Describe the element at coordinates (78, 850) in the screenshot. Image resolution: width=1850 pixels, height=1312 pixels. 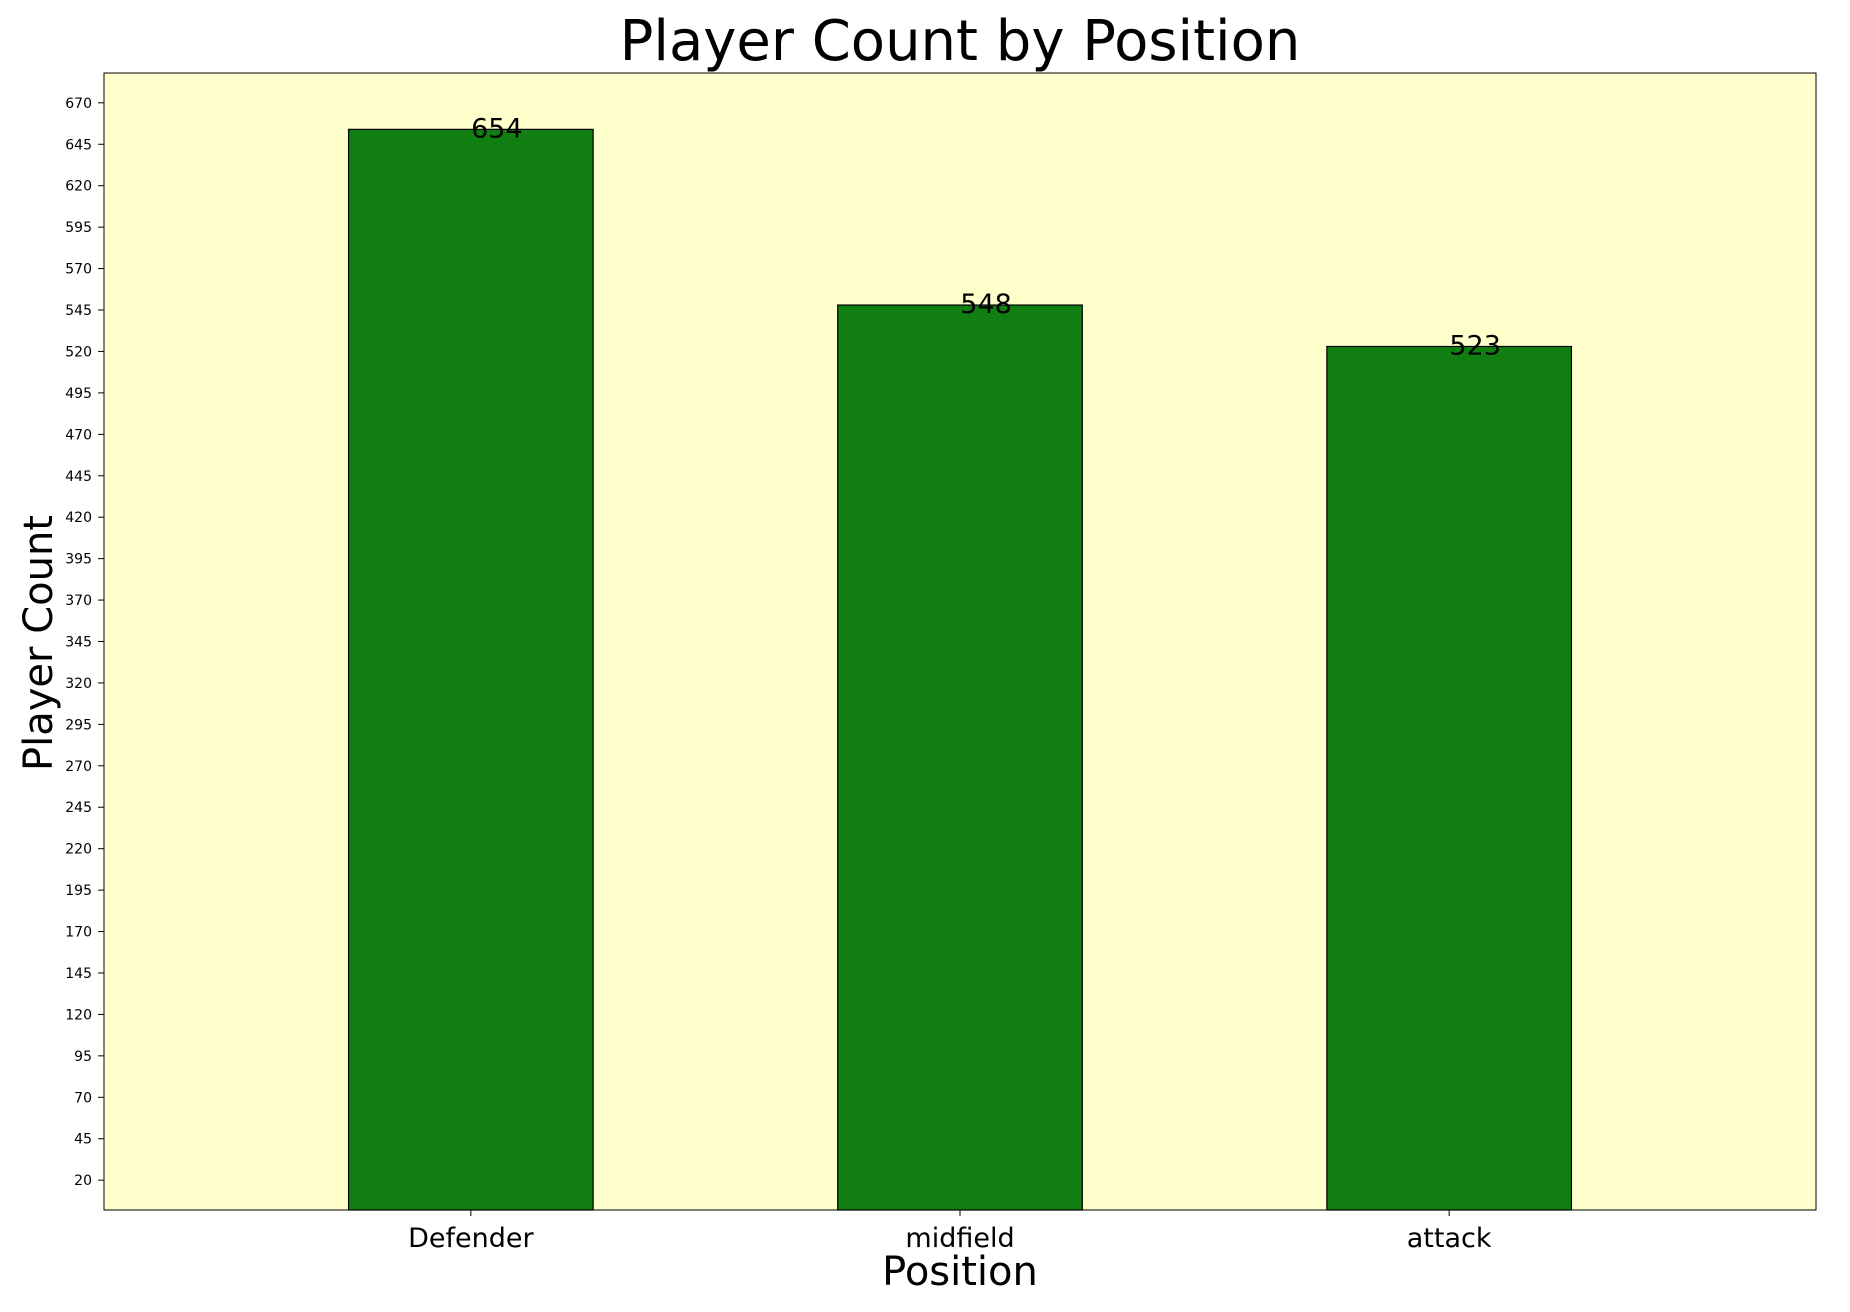
I see `y-tick-label: 220` at that location.